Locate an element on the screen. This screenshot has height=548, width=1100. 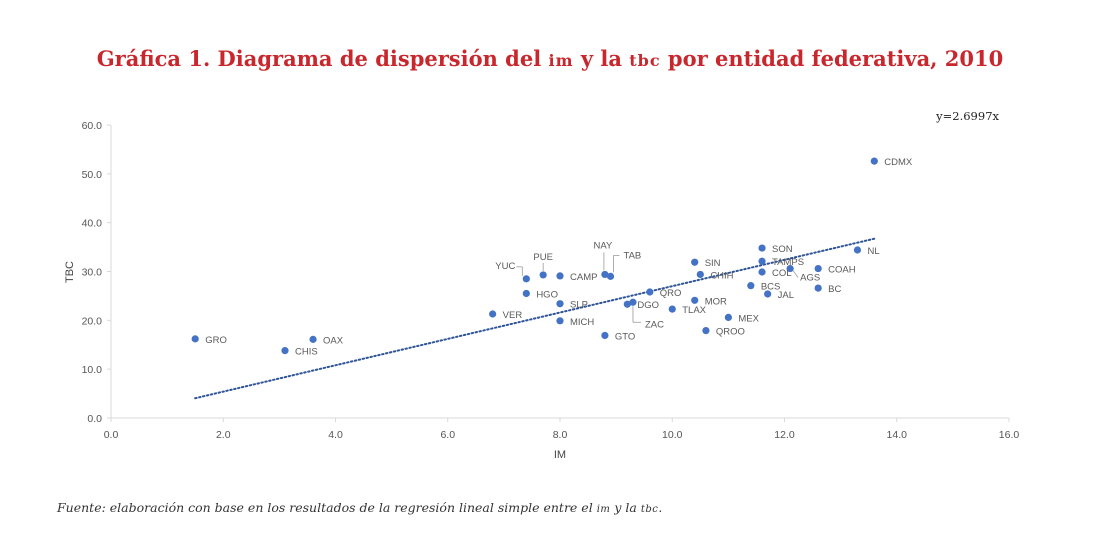
point-slp is located at coordinates (560, 304).